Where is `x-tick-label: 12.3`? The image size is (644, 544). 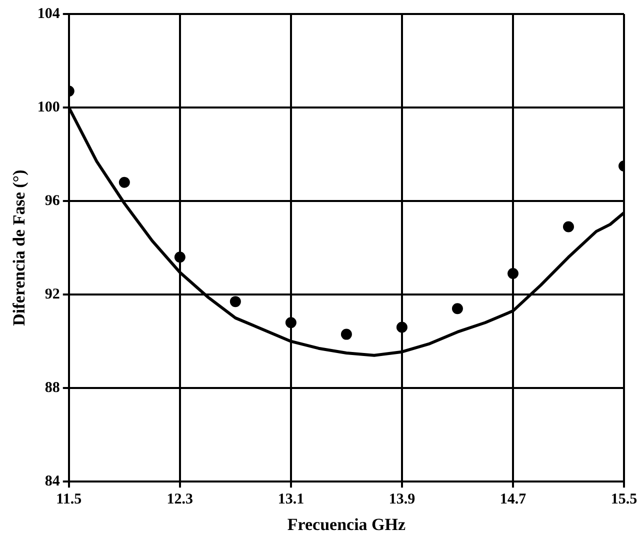 x-tick-label: 12.3 is located at coordinates (180, 499).